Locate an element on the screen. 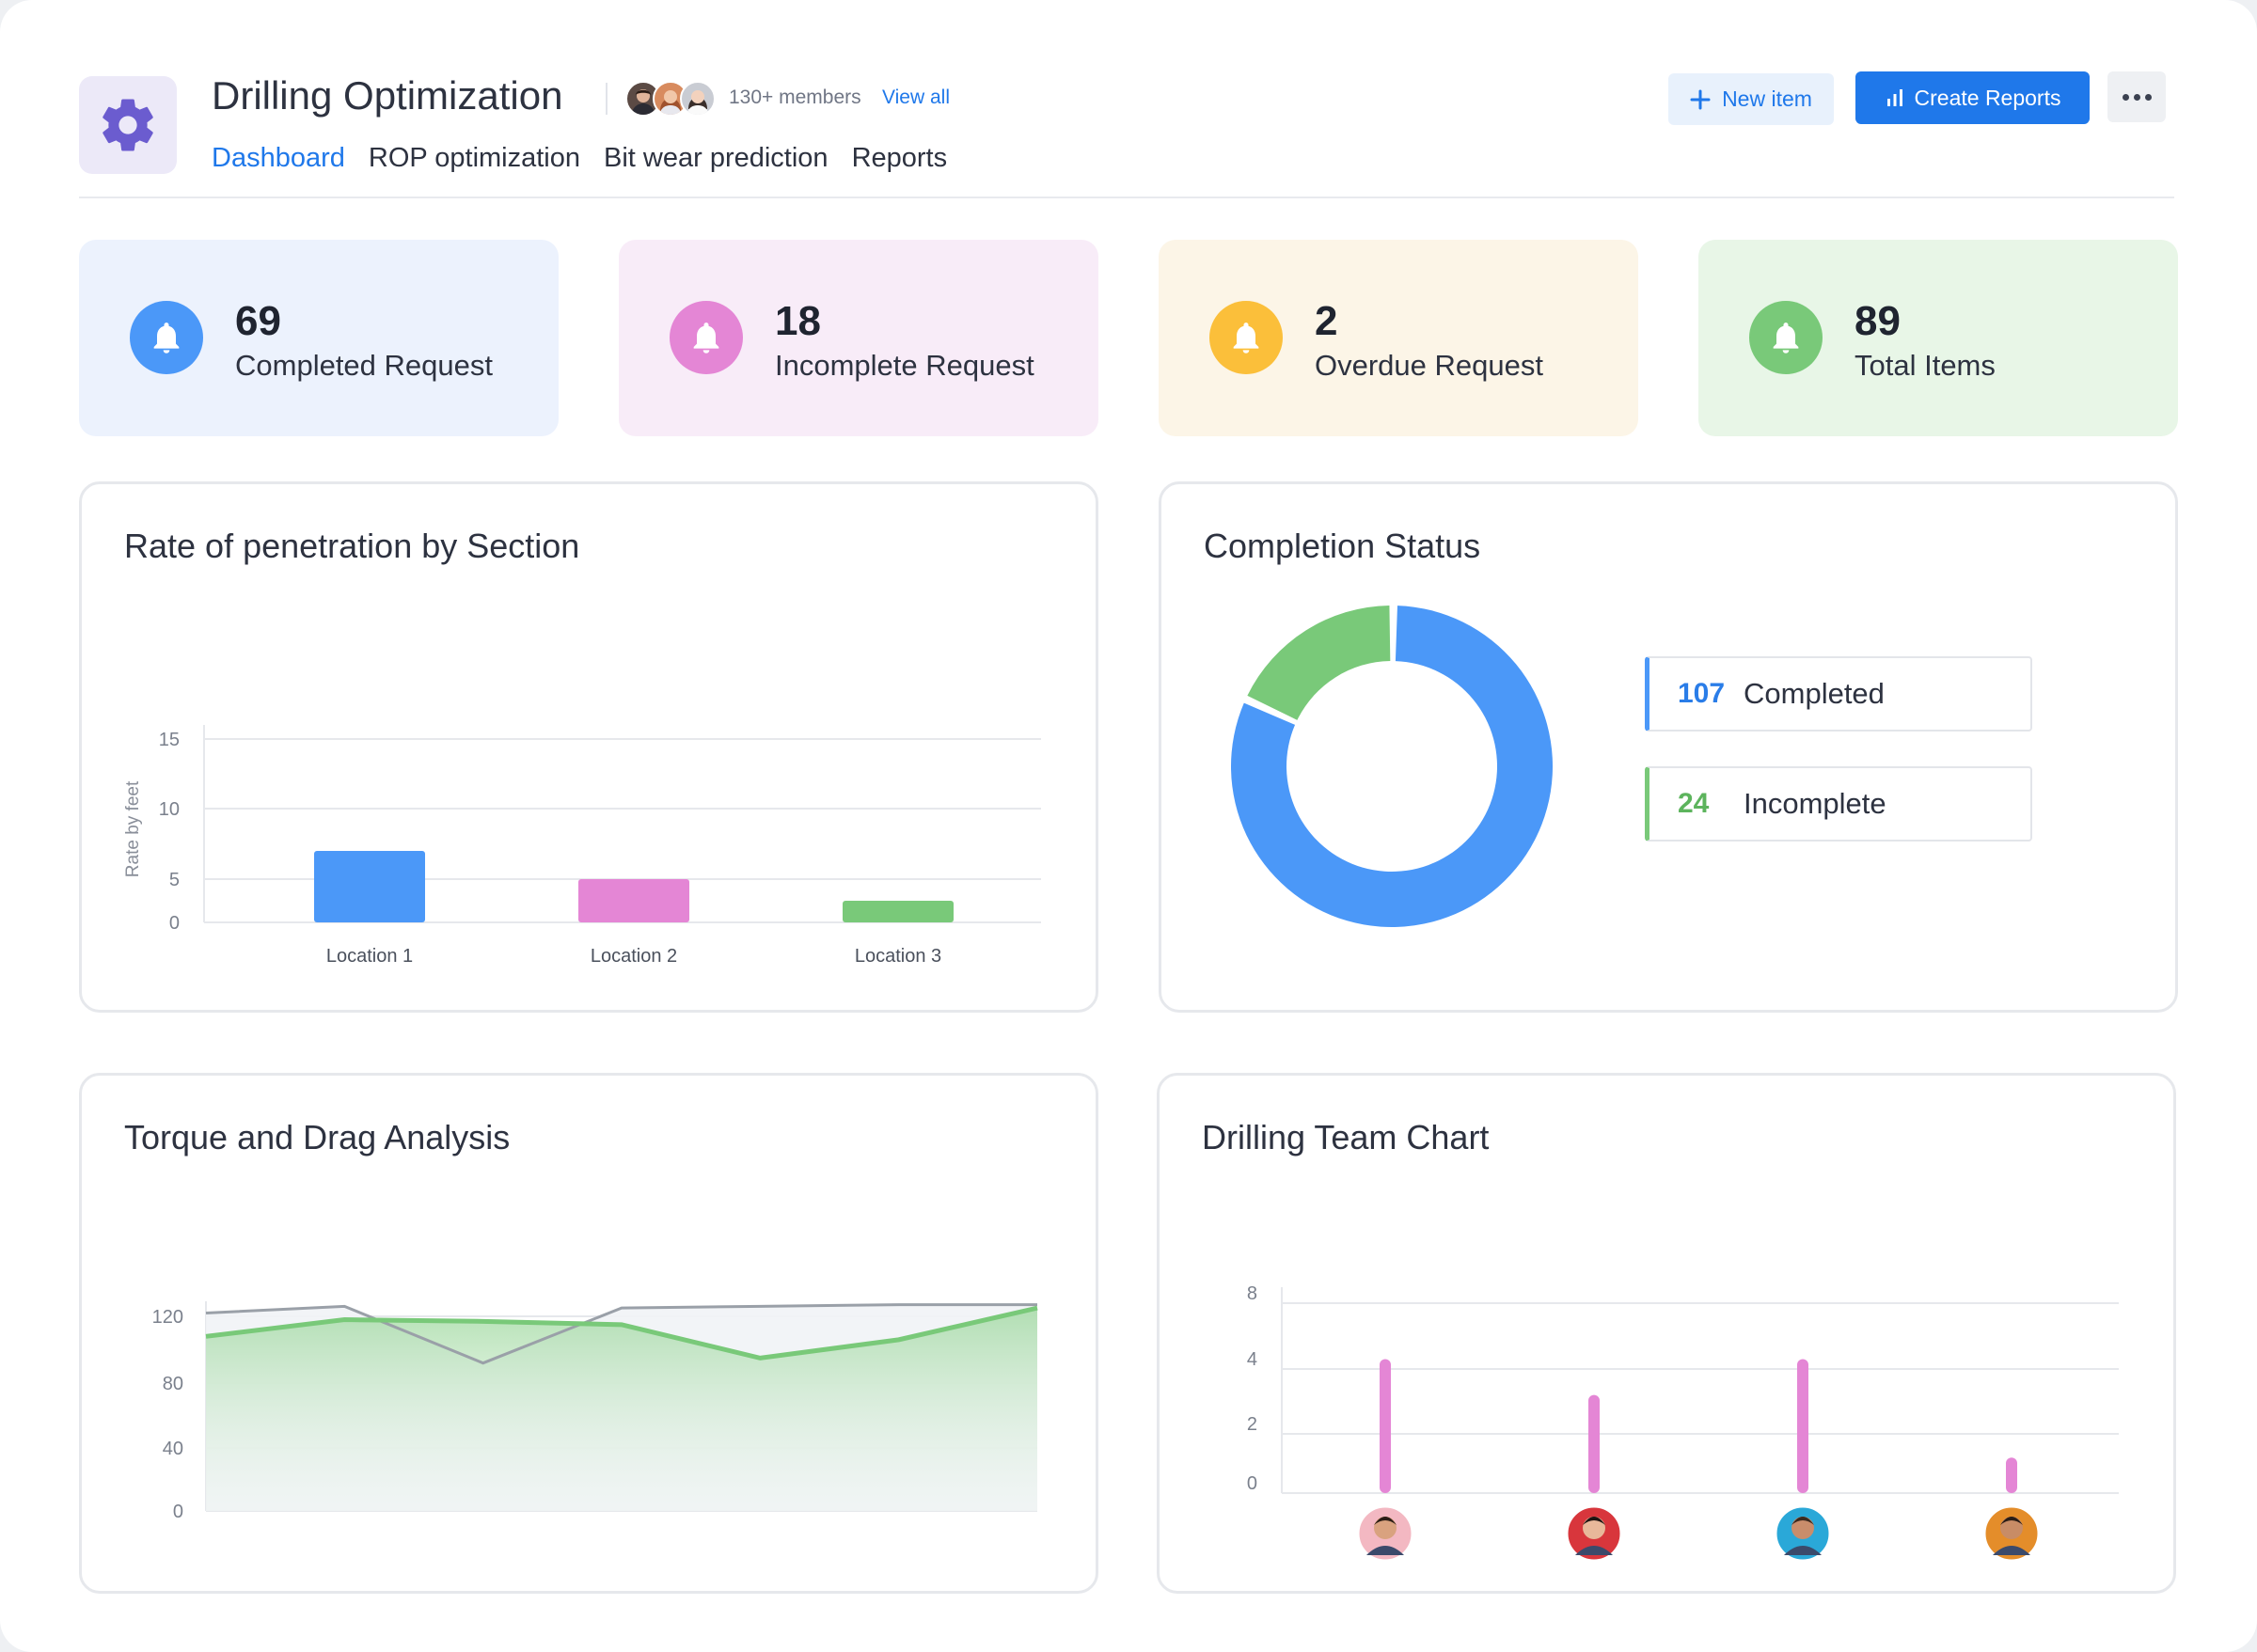 The height and width of the screenshot is (1652, 2257). stat-value: 18 is located at coordinates (798, 321).